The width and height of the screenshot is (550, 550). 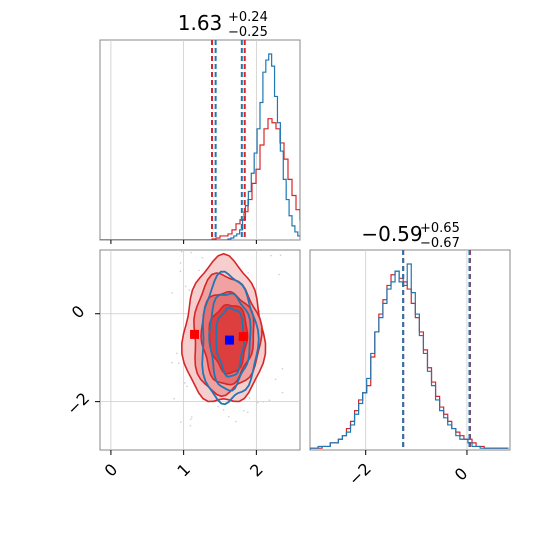 I want to click on title-p1-plus: +0.65, so click(x=440, y=228).